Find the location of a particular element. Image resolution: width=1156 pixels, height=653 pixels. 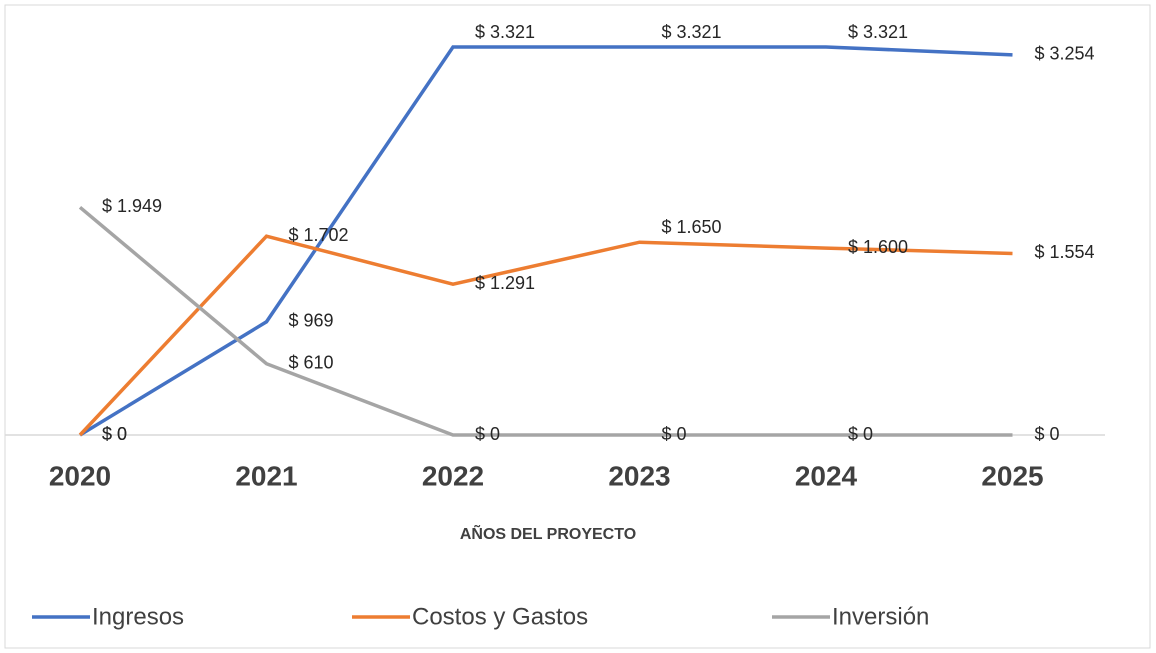

x-tick-label: 2021 is located at coordinates (266, 475).